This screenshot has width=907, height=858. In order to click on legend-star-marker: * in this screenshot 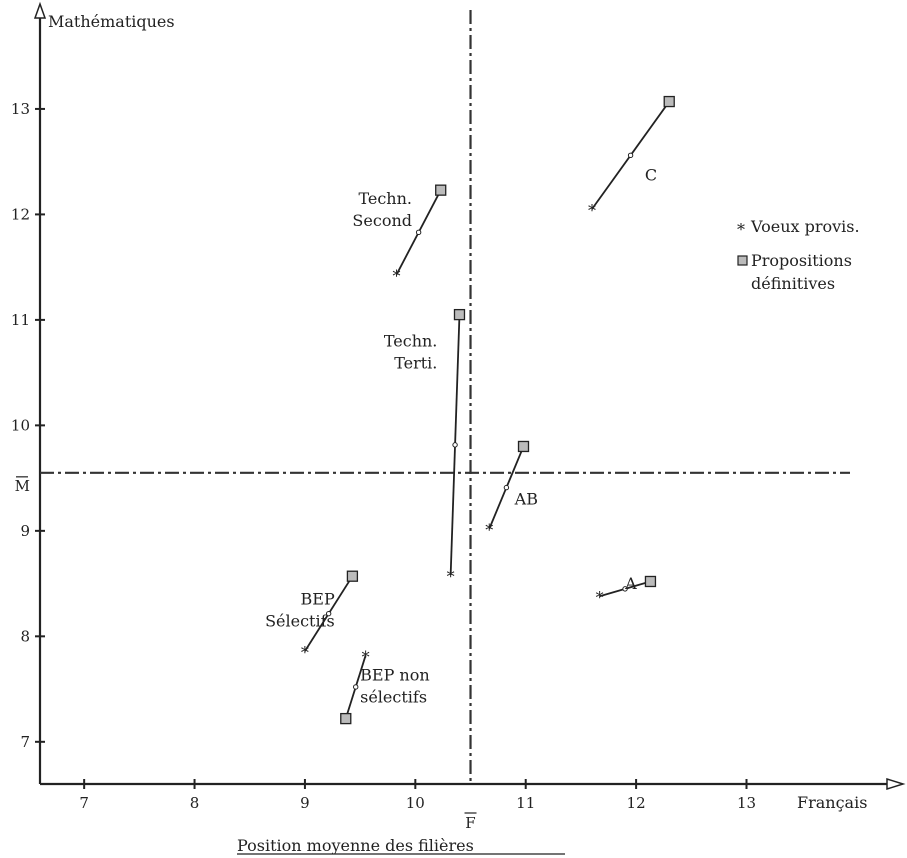, I will do `click(741, 229)`.